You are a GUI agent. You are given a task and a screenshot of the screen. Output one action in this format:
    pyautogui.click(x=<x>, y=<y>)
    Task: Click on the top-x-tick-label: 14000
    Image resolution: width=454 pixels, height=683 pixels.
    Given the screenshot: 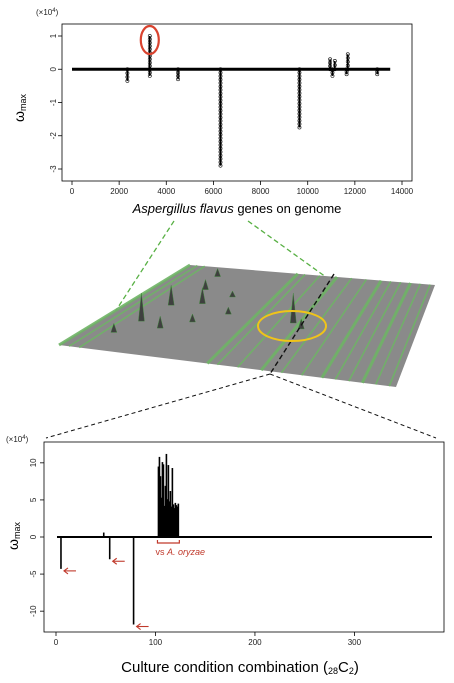 What is the action you would take?
    pyautogui.click(x=402, y=191)
    